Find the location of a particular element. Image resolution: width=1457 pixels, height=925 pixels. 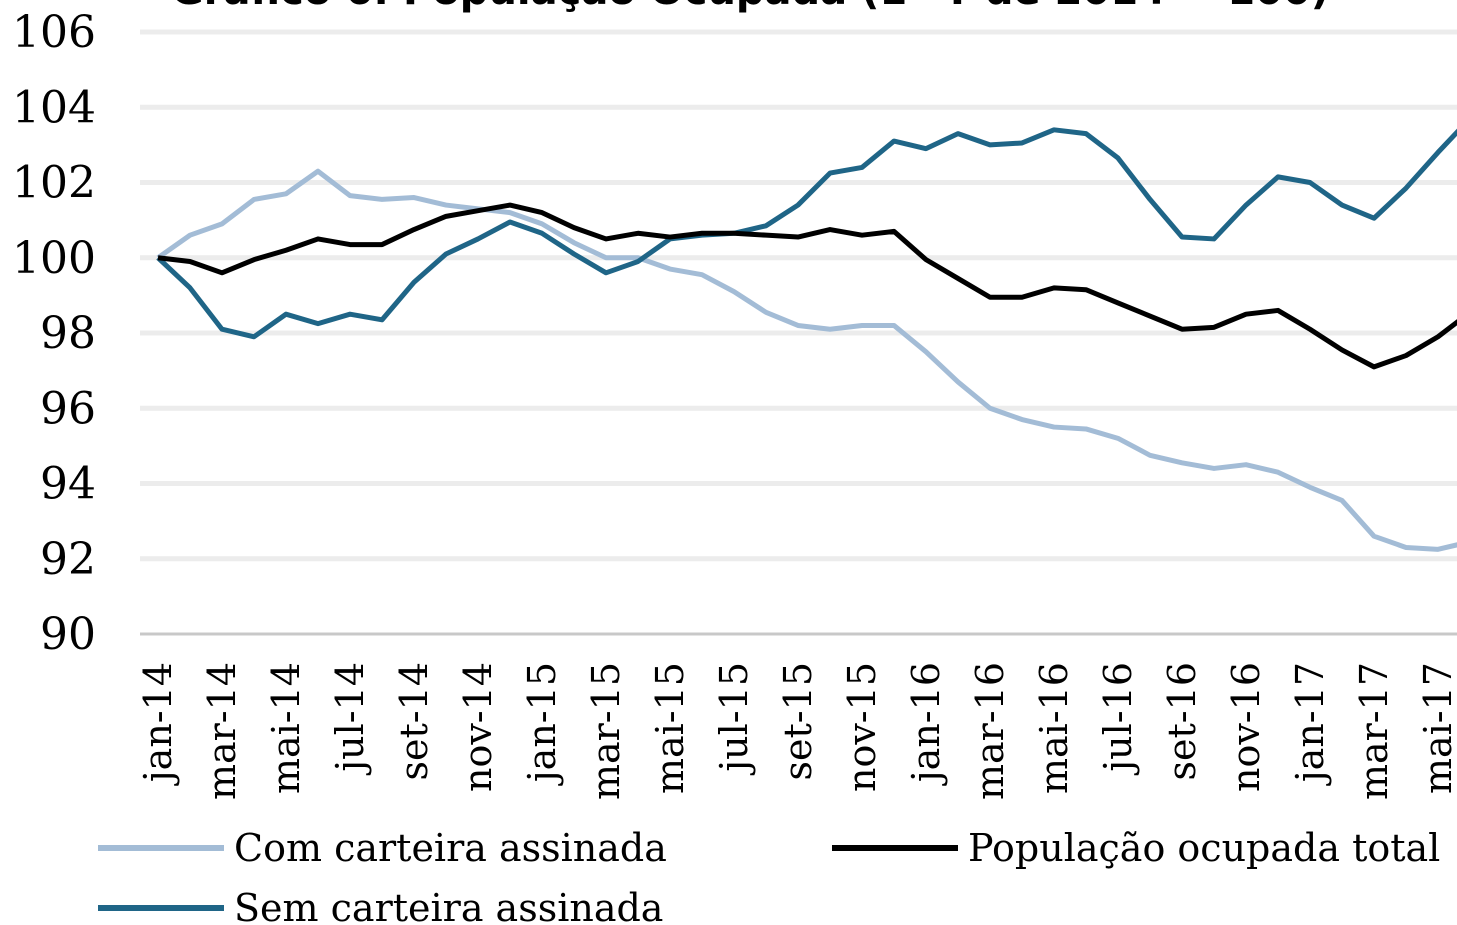

legend-label: Com carteira assinada is located at coordinates (450, 848).